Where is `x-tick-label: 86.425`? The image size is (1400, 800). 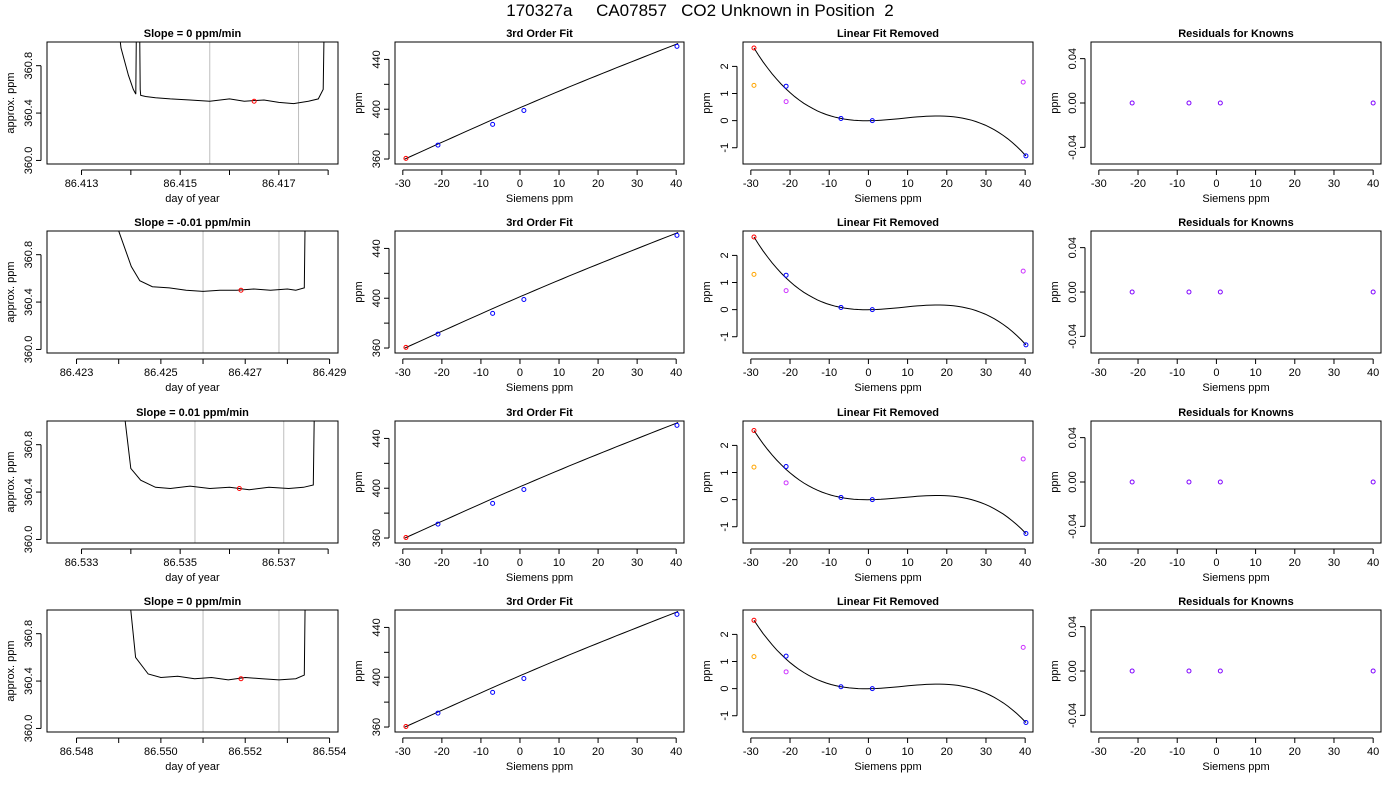 x-tick-label: 86.425 is located at coordinates (161, 373).